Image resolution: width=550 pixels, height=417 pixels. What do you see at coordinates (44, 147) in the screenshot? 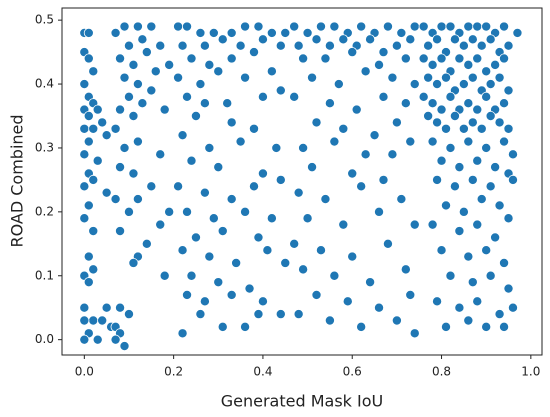
I see `y-tick-label: 0.3` at bounding box center [44, 147].